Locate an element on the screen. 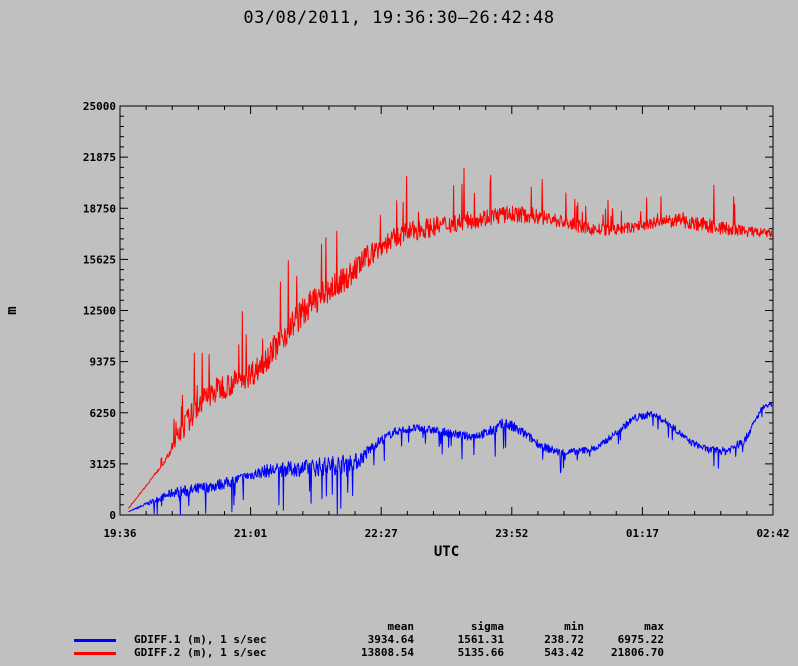  x-tick-label: 02:42 is located at coordinates (772, 533).